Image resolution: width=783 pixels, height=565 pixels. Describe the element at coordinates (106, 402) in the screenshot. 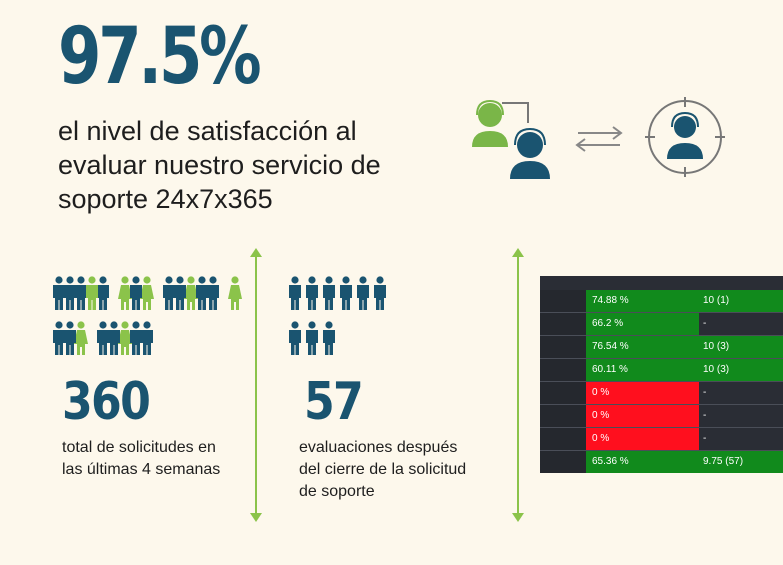

I see `requests-count: 360` at that location.